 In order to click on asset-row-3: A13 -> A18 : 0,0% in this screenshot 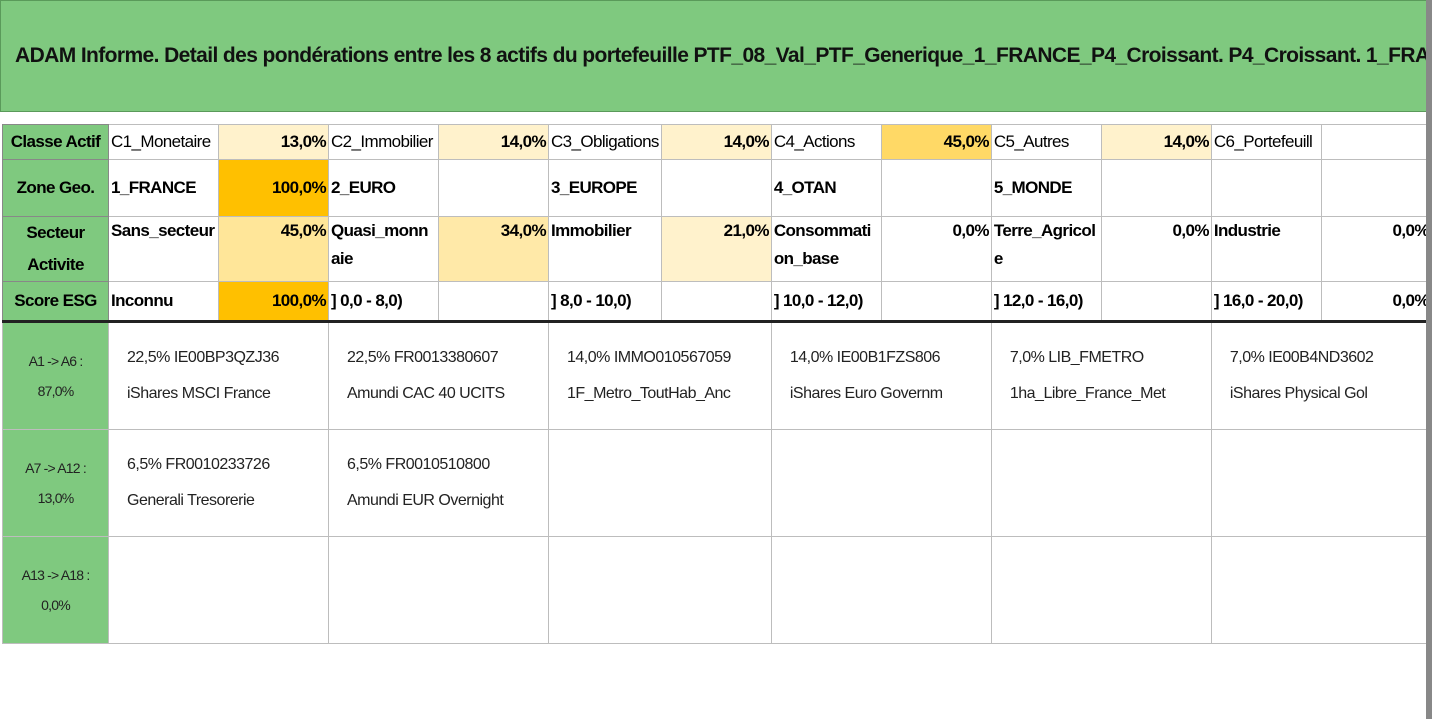, I will do `click(717, 590)`.